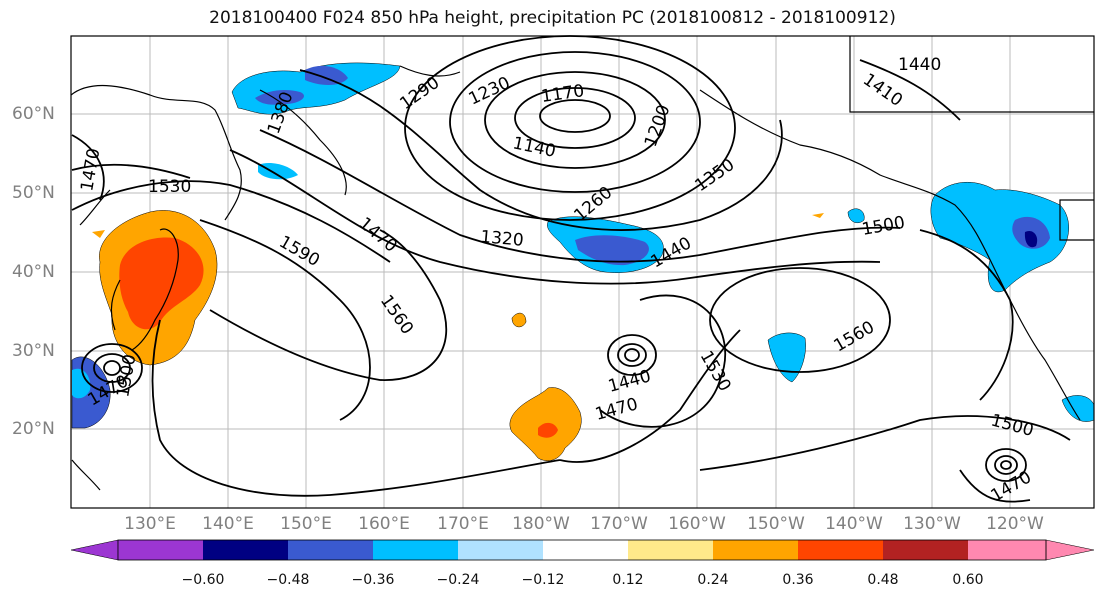 The image size is (1105, 601). Describe the element at coordinates (203, 580) in the screenshot. I see `colorbar-tick-label: −0.60` at that location.